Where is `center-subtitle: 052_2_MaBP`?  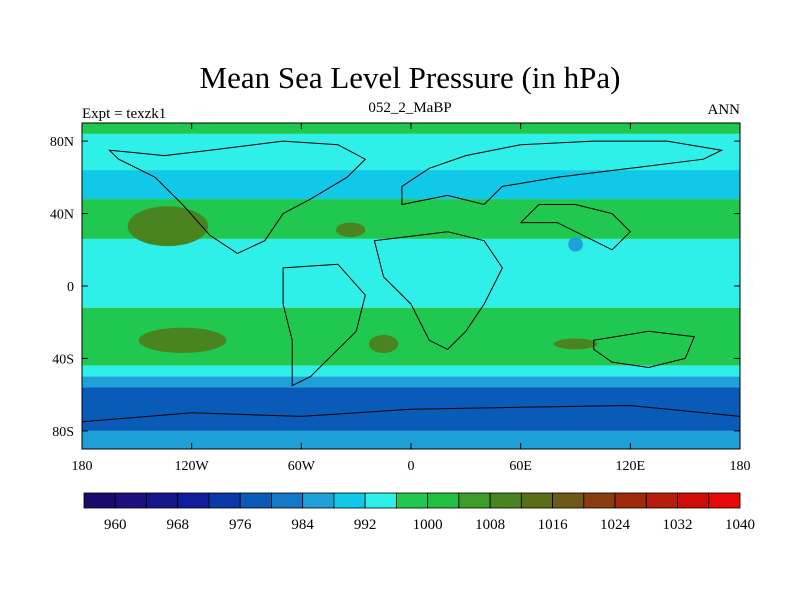
center-subtitle: 052_2_MaBP is located at coordinates (409, 108).